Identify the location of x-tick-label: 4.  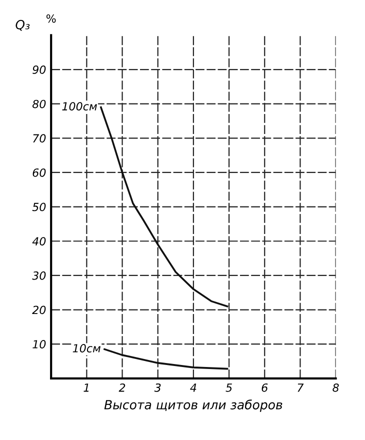
(193, 388).